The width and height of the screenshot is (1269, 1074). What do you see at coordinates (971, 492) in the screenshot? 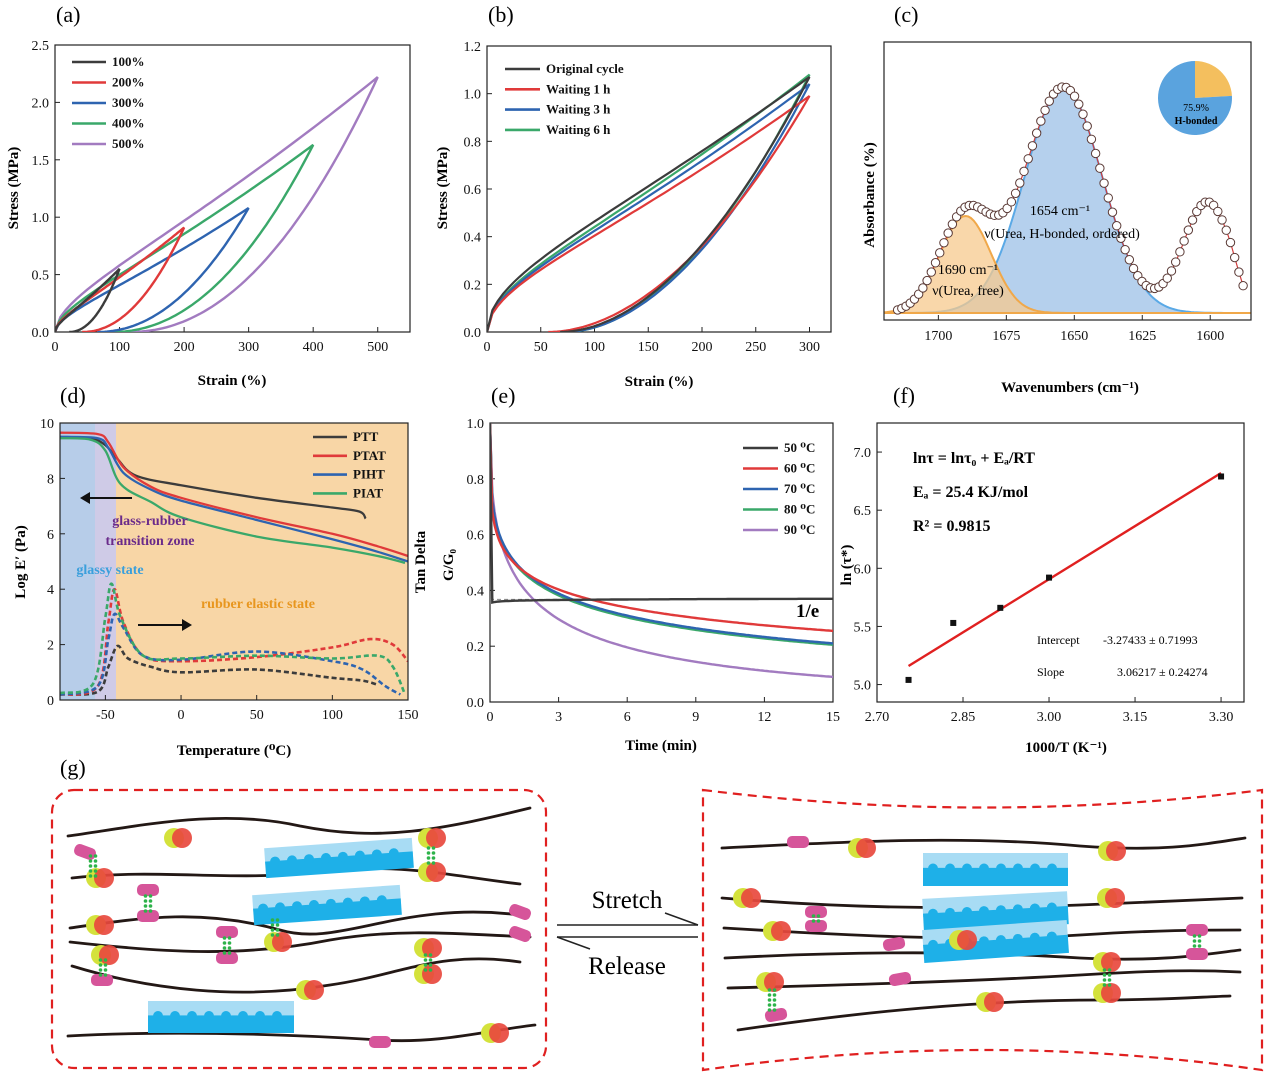
I see `activation-energy: Eₐ = 25.4 KJ/mol` at bounding box center [971, 492].